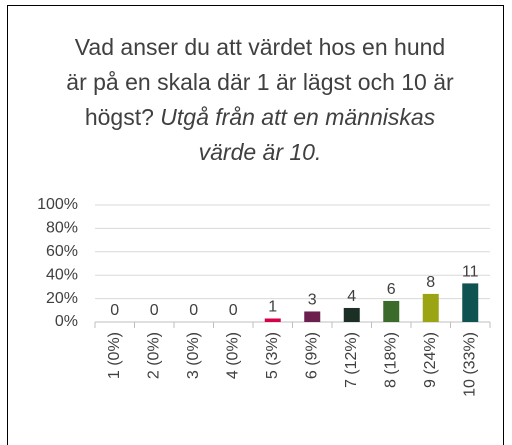  What do you see at coordinates (430, 282) in the screenshot?
I see `data-label: 8` at bounding box center [430, 282].